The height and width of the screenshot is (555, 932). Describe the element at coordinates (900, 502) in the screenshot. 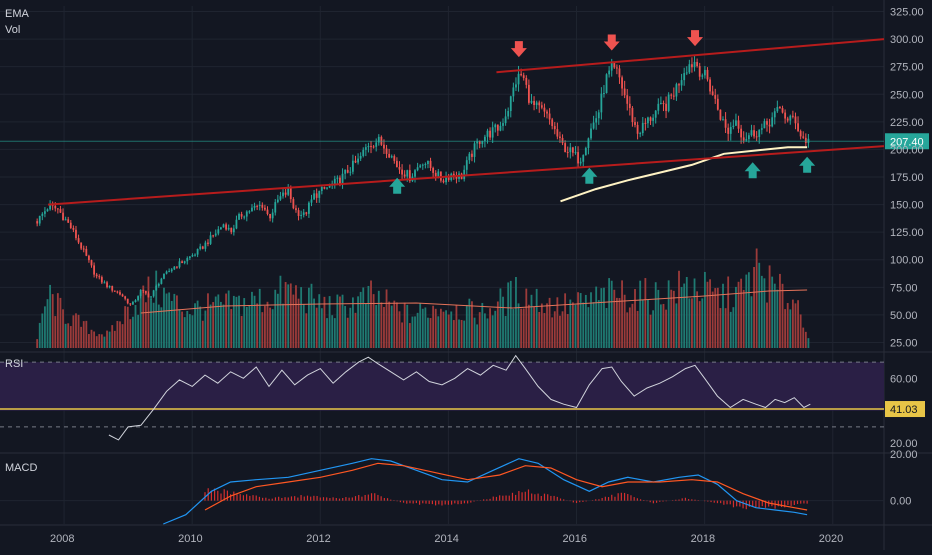

I see `macd-axis-tick: 0.00` at that location.